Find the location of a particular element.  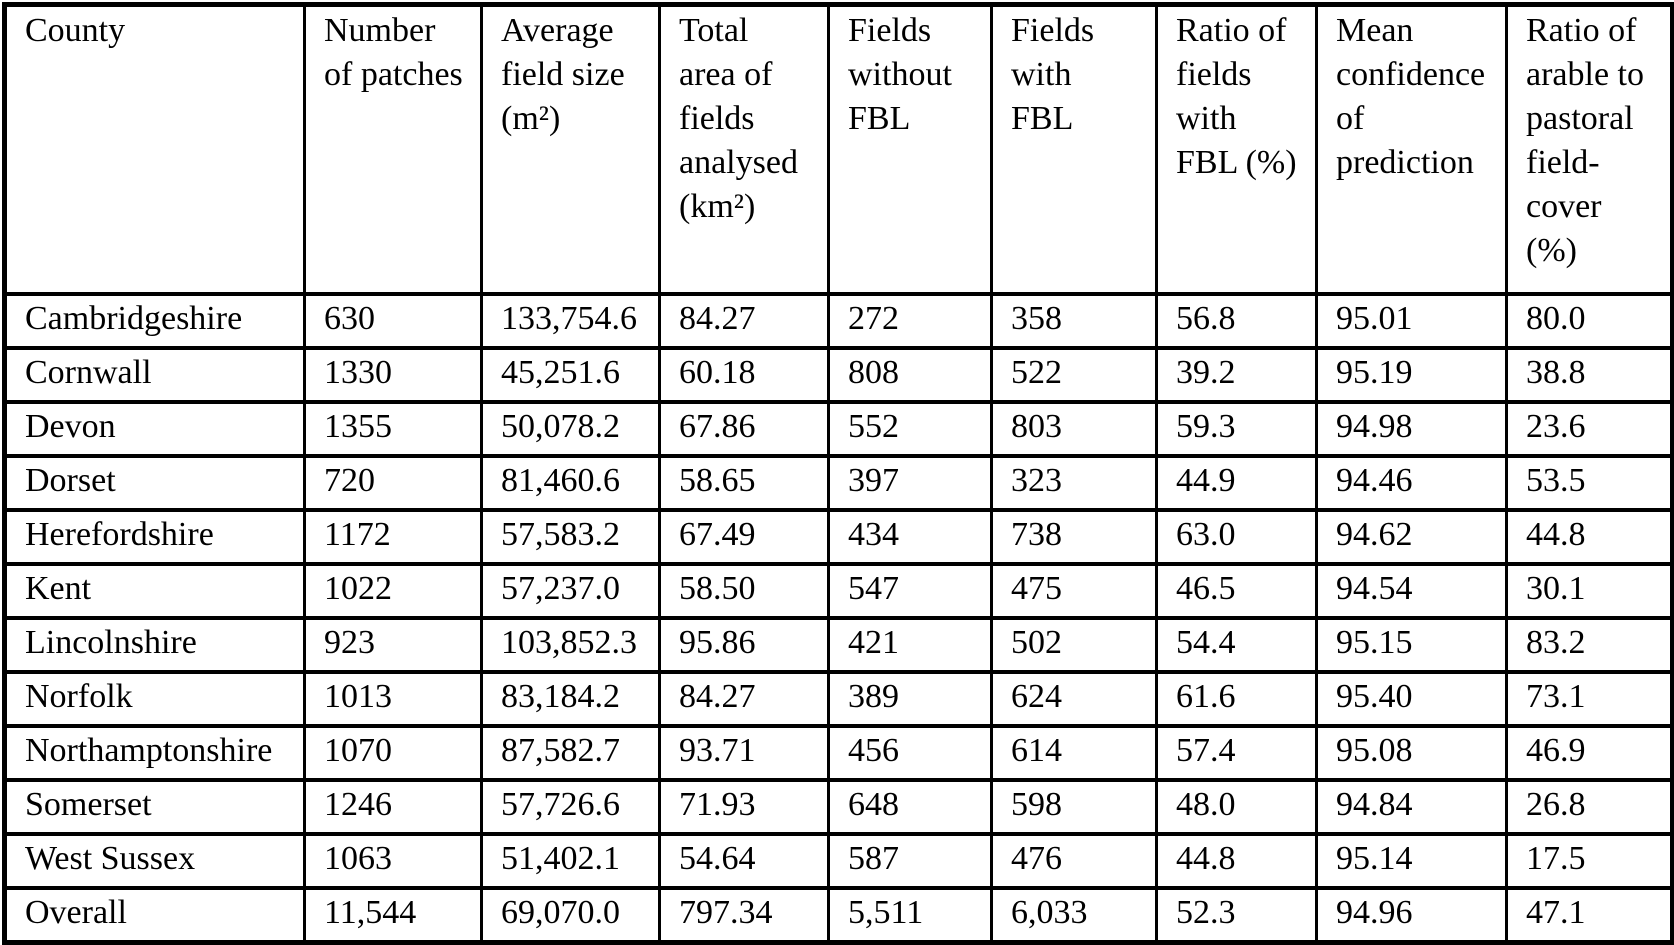

column-header-line: Ratio of is located at coordinates (1231, 30).